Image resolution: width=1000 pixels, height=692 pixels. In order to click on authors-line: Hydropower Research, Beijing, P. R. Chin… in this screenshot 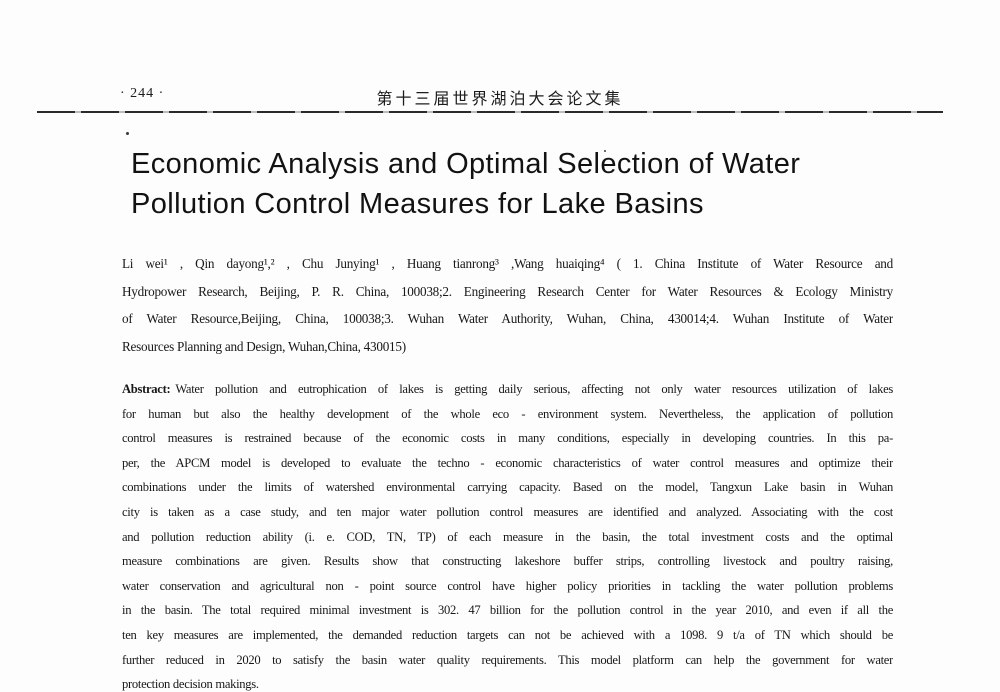, I will do `click(507, 291)`.